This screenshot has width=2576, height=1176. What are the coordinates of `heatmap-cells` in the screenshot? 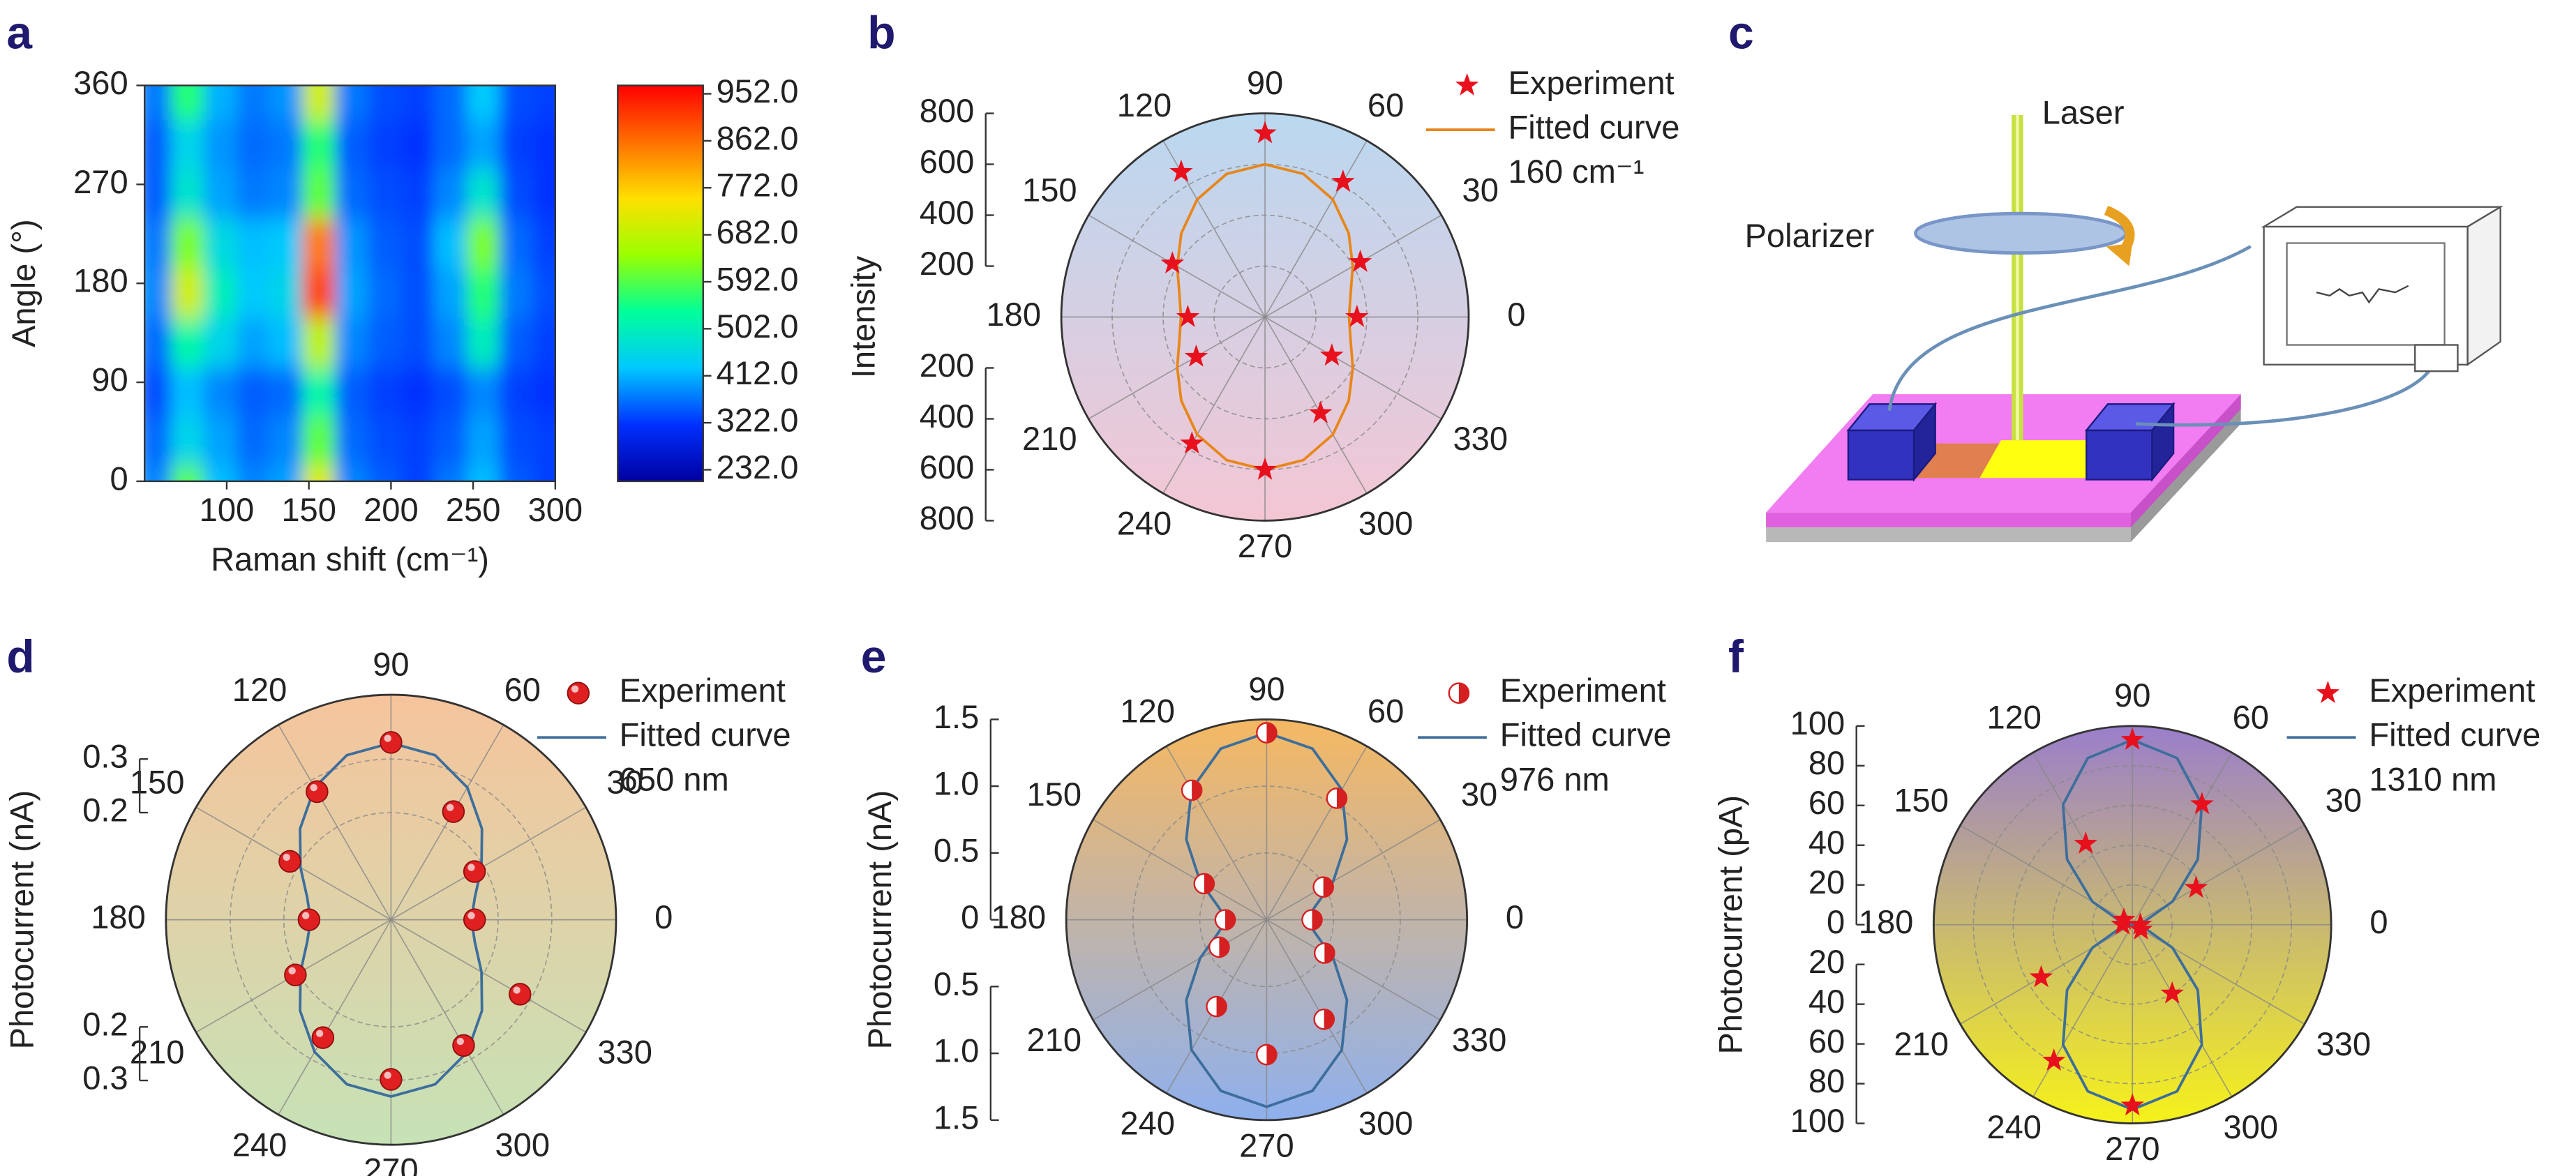 It's located at (349, 283).